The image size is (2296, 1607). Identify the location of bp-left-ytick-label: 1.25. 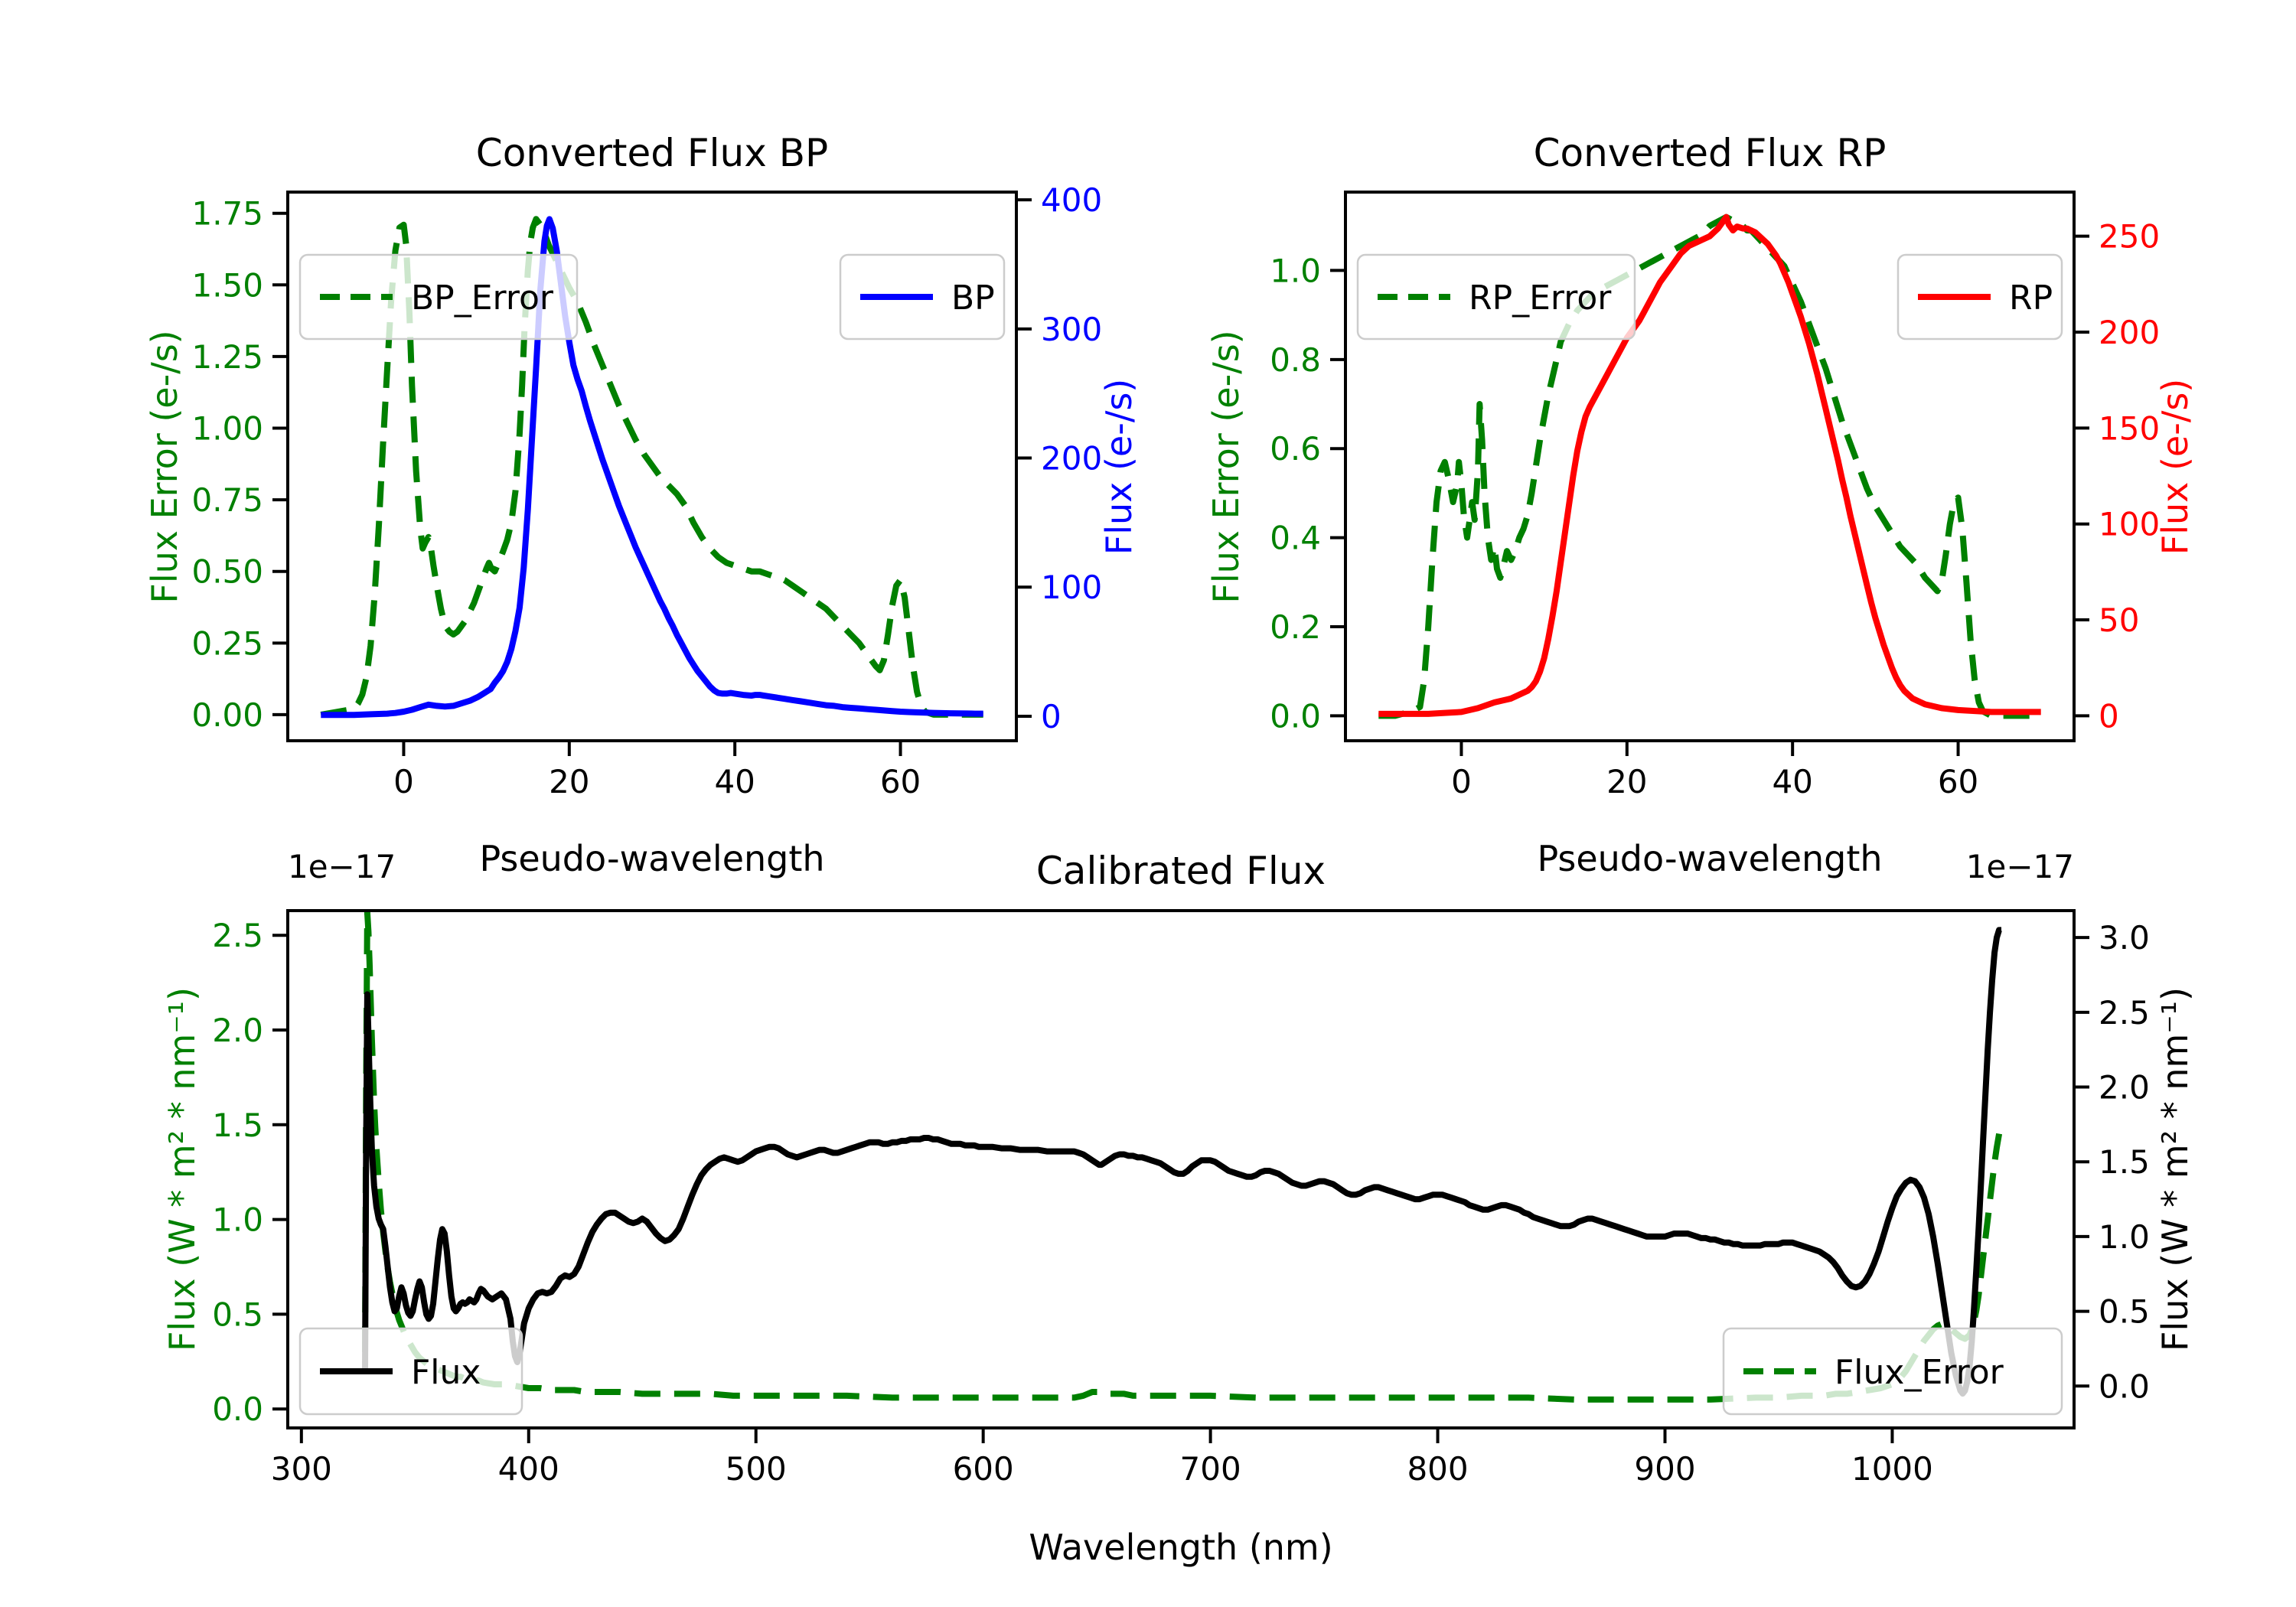
(227, 357).